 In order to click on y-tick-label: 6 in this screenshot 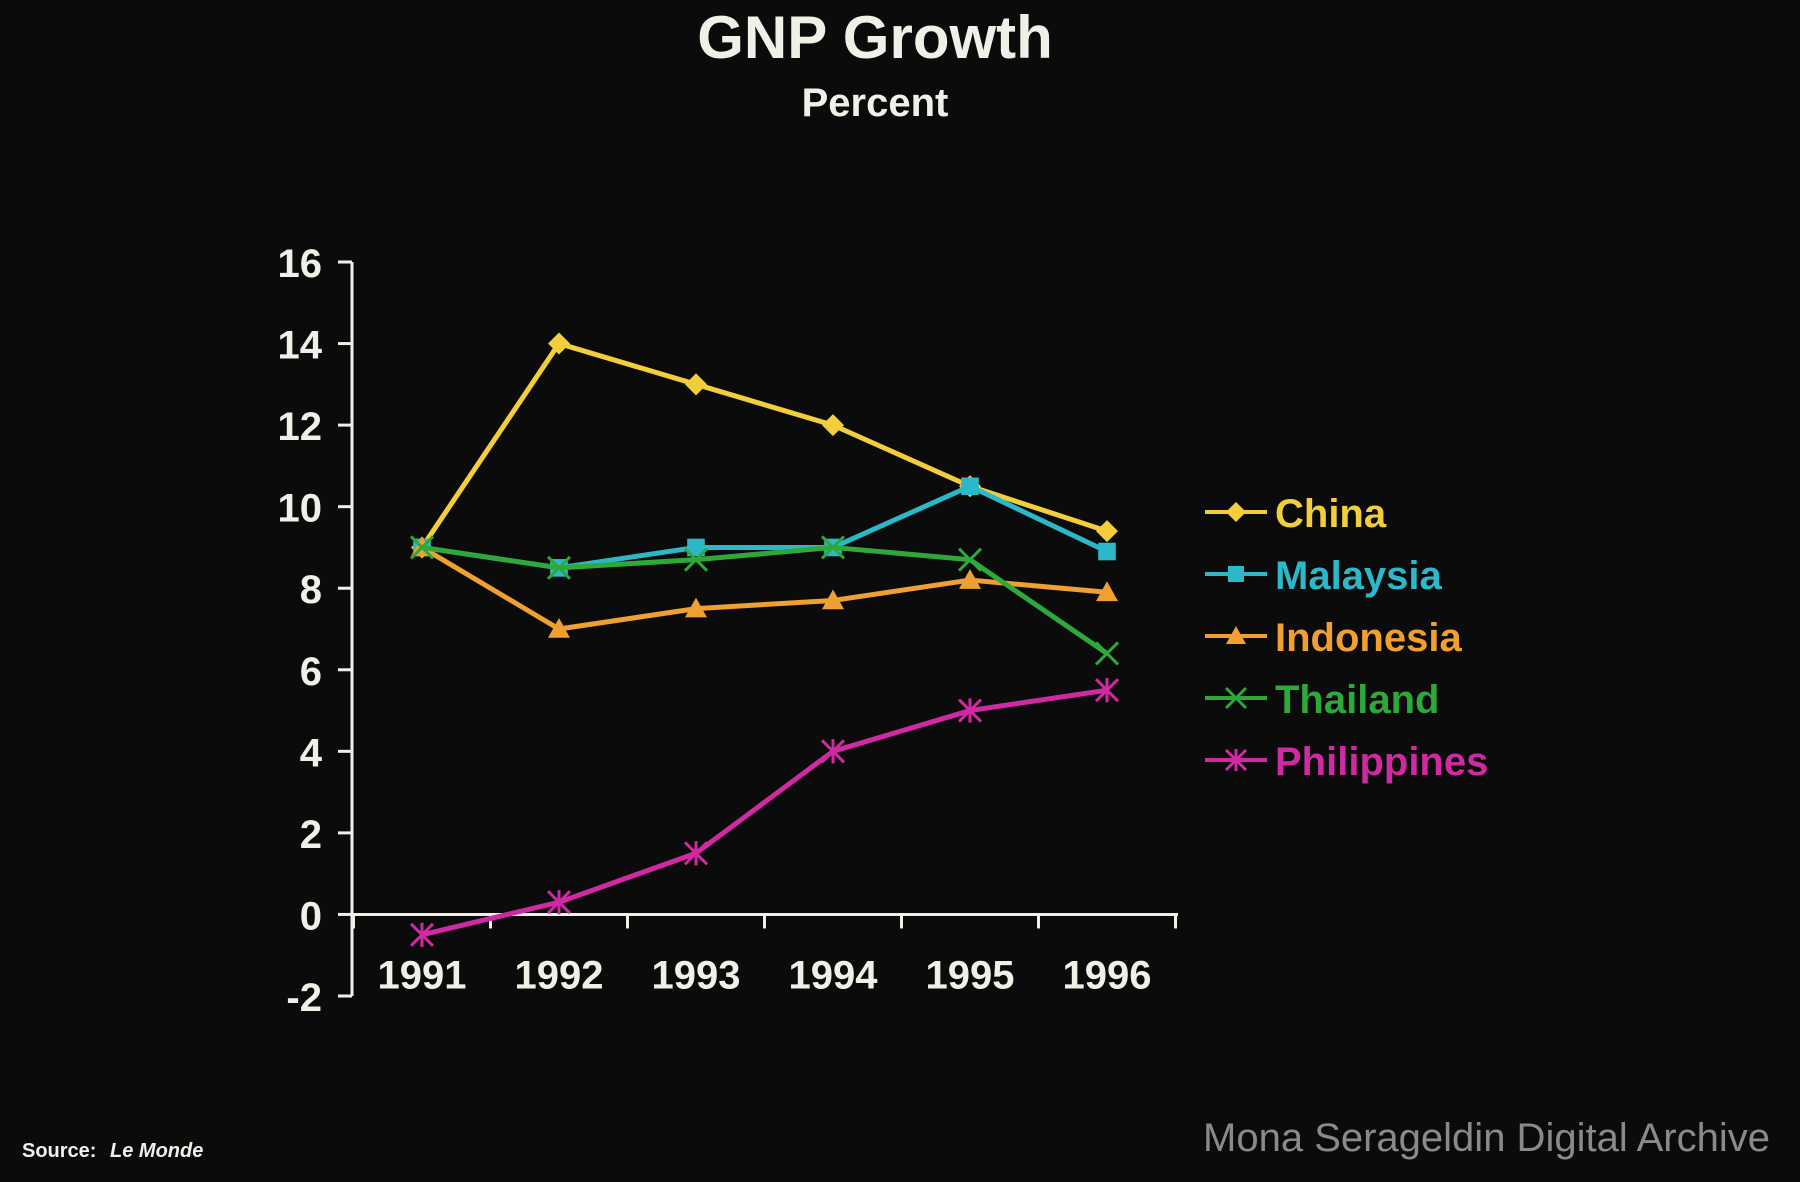, I will do `click(311, 672)`.